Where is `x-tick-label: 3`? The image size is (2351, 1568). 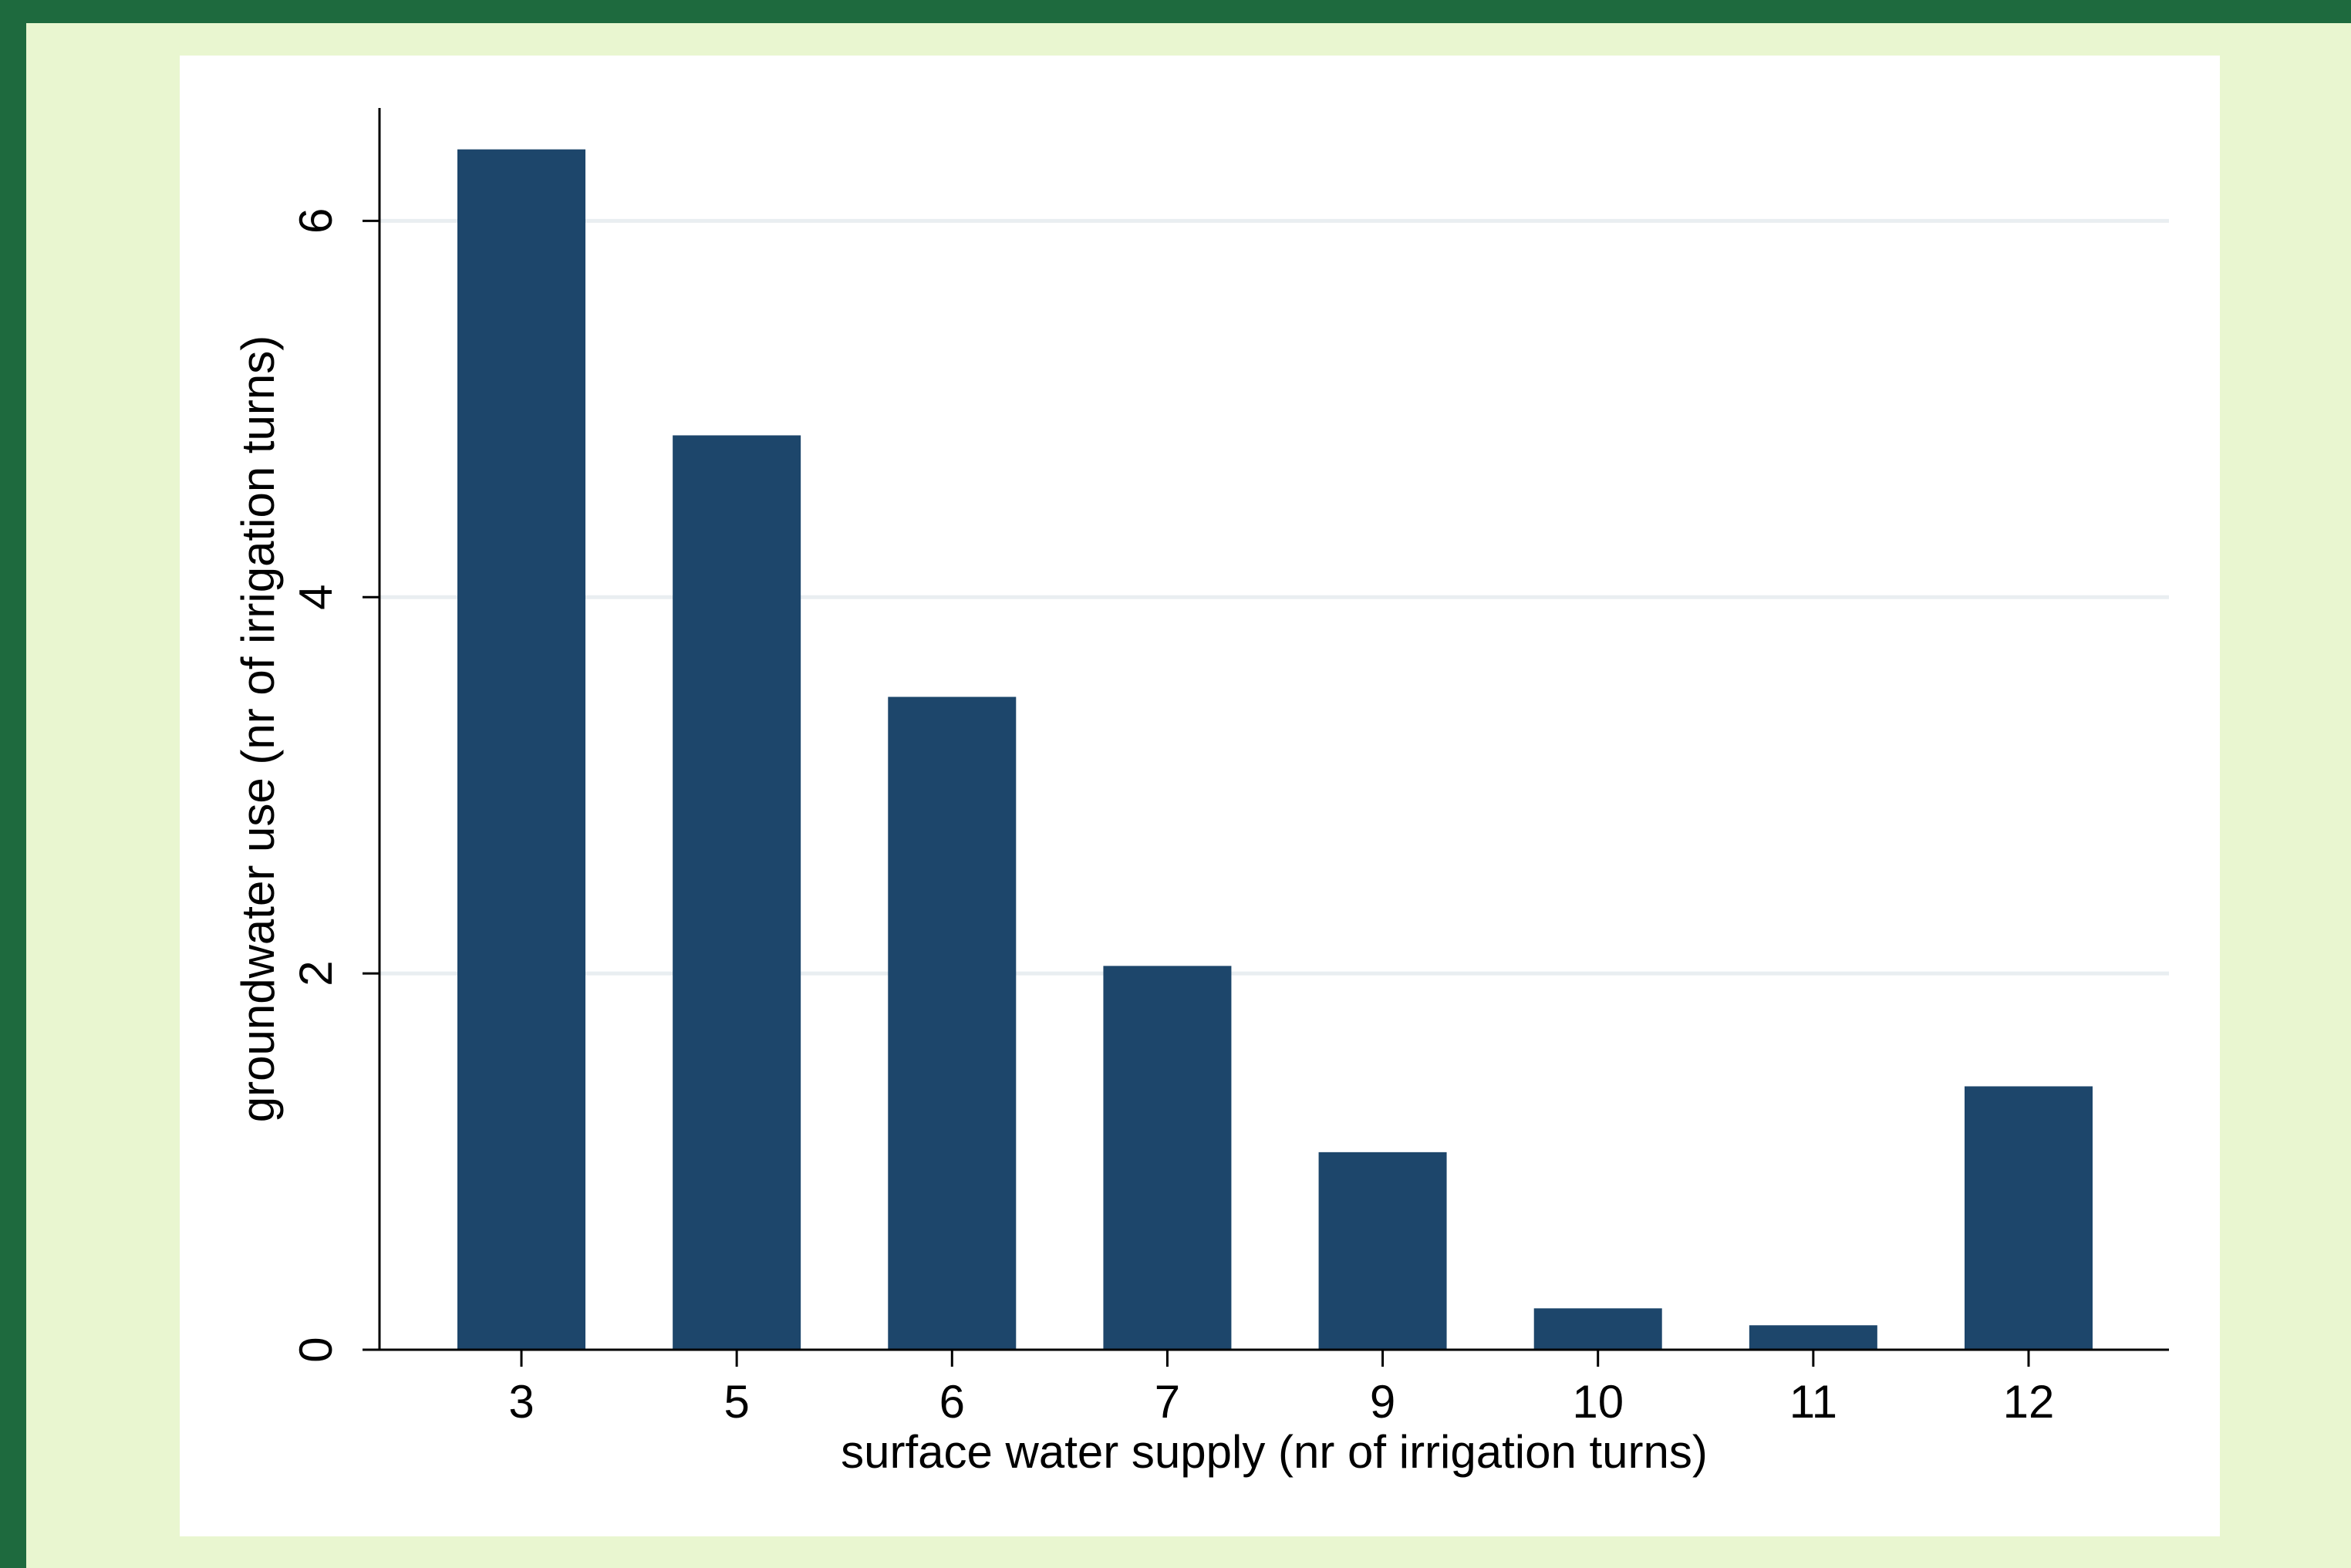 x-tick-label: 3 is located at coordinates (521, 1402).